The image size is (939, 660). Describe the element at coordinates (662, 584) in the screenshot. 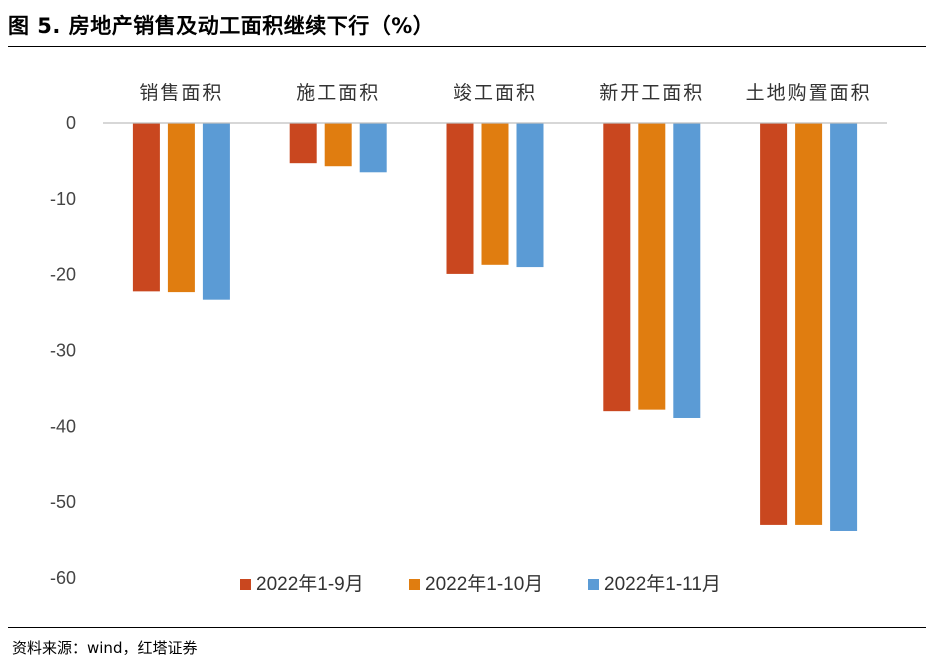

I see `legend-label: 2022年1-11月` at that location.